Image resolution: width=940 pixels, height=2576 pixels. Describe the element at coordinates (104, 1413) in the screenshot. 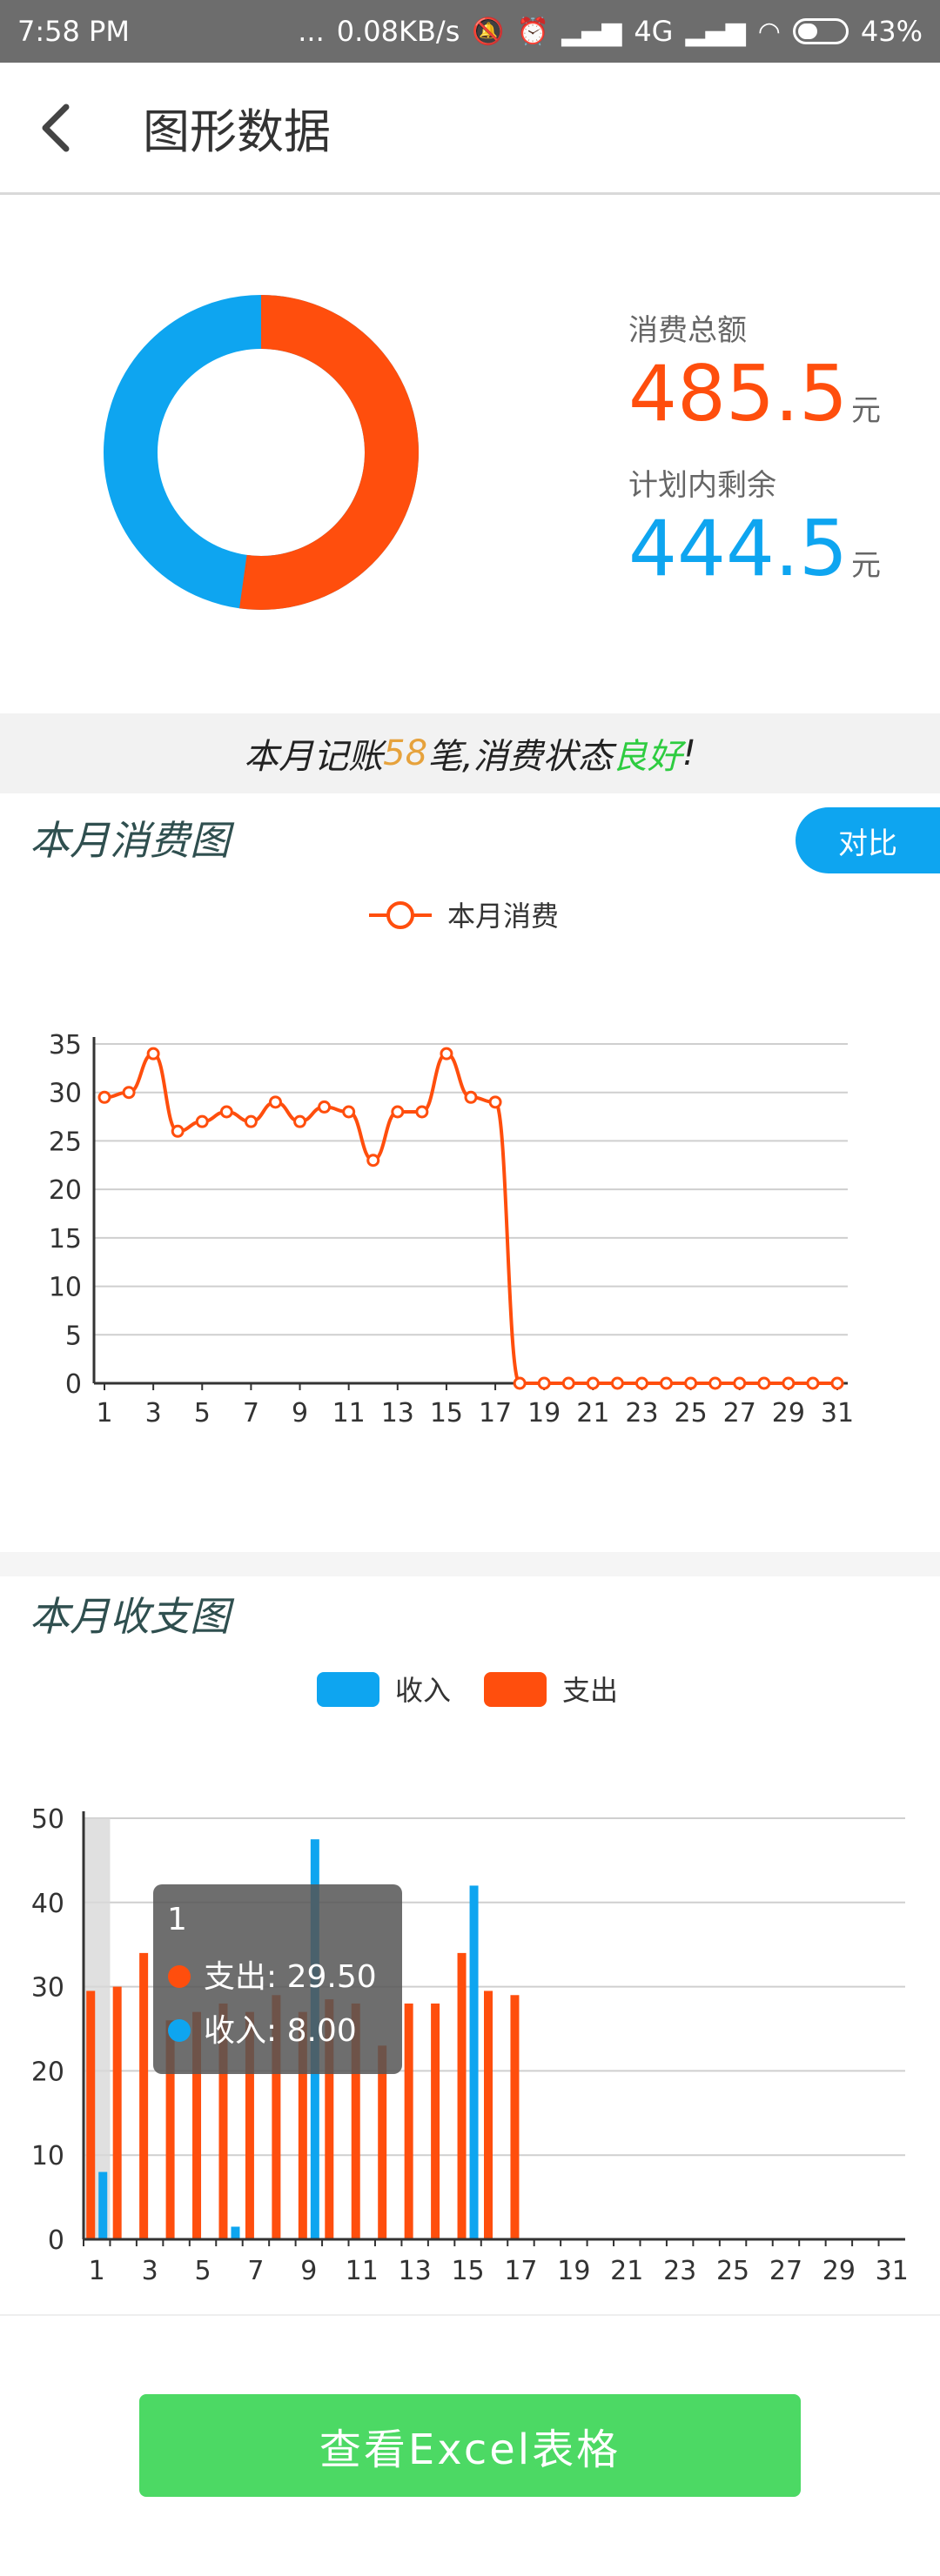

I see `line-x-tick-label: 1` at that location.